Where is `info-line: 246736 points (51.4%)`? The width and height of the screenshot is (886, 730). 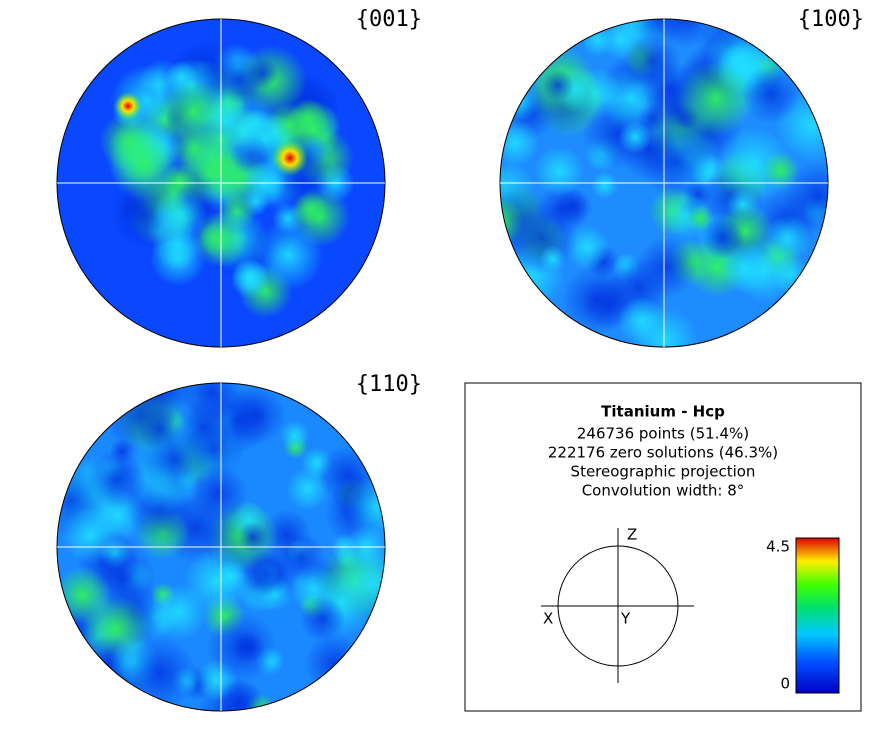
info-line: 246736 points (51.4%) is located at coordinates (663, 434).